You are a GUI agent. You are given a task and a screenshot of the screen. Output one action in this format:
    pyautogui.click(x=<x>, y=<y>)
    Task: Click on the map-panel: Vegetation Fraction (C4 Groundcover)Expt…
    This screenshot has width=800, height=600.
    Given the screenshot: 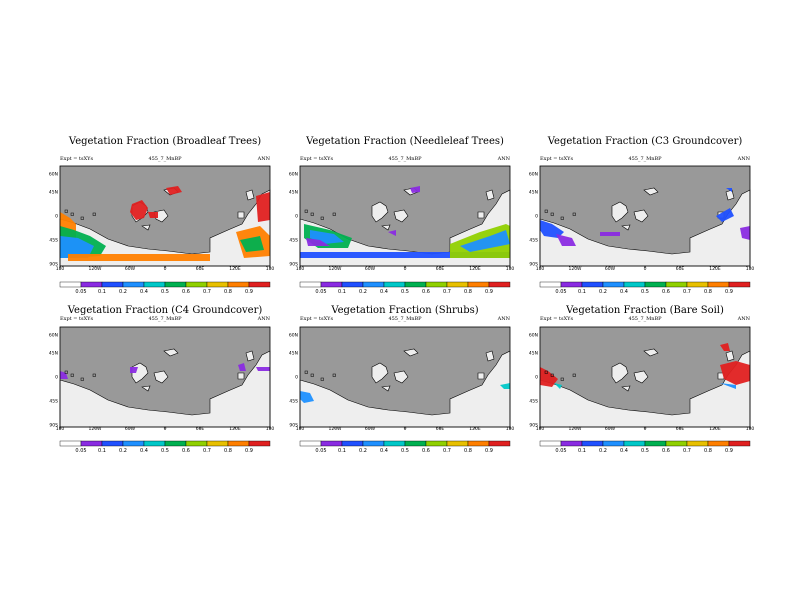 What is the action you would take?
    pyautogui.click(x=162, y=379)
    